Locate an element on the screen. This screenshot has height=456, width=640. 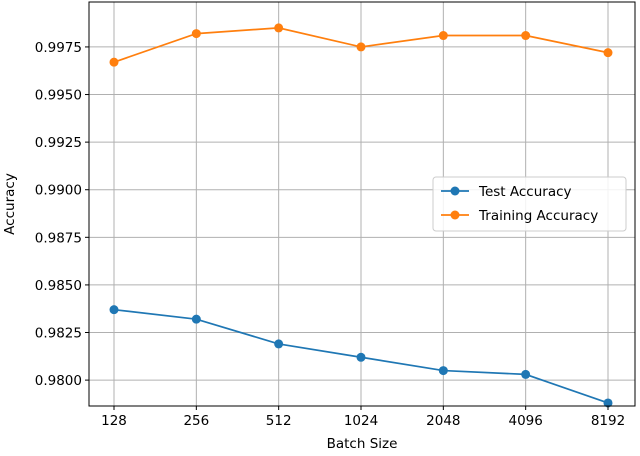
x-tick-label: 4096 is located at coordinates (525, 421).